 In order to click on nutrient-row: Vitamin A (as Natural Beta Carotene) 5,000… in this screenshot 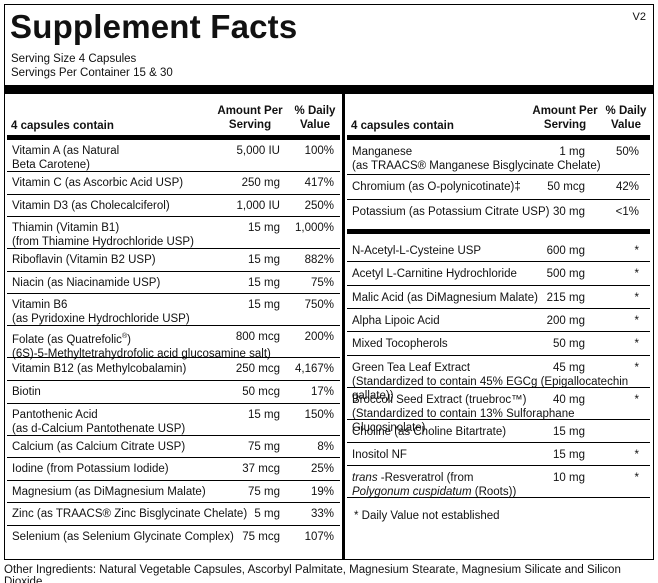, I will do `click(173, 155)`.